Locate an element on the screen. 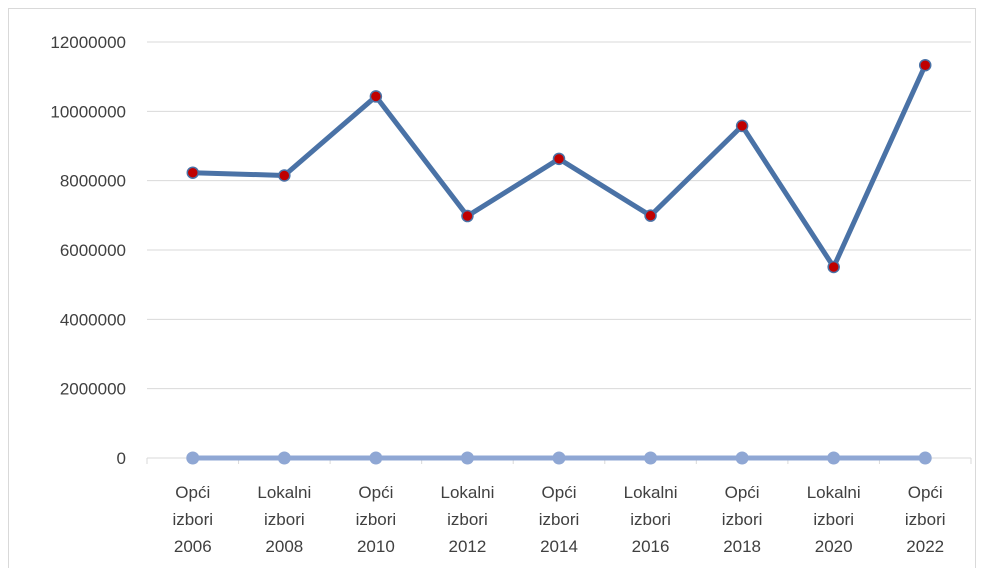 This screenshot has width=987, height=568. x-tick-label-line: 2010 is located at coordinates (376, 546).